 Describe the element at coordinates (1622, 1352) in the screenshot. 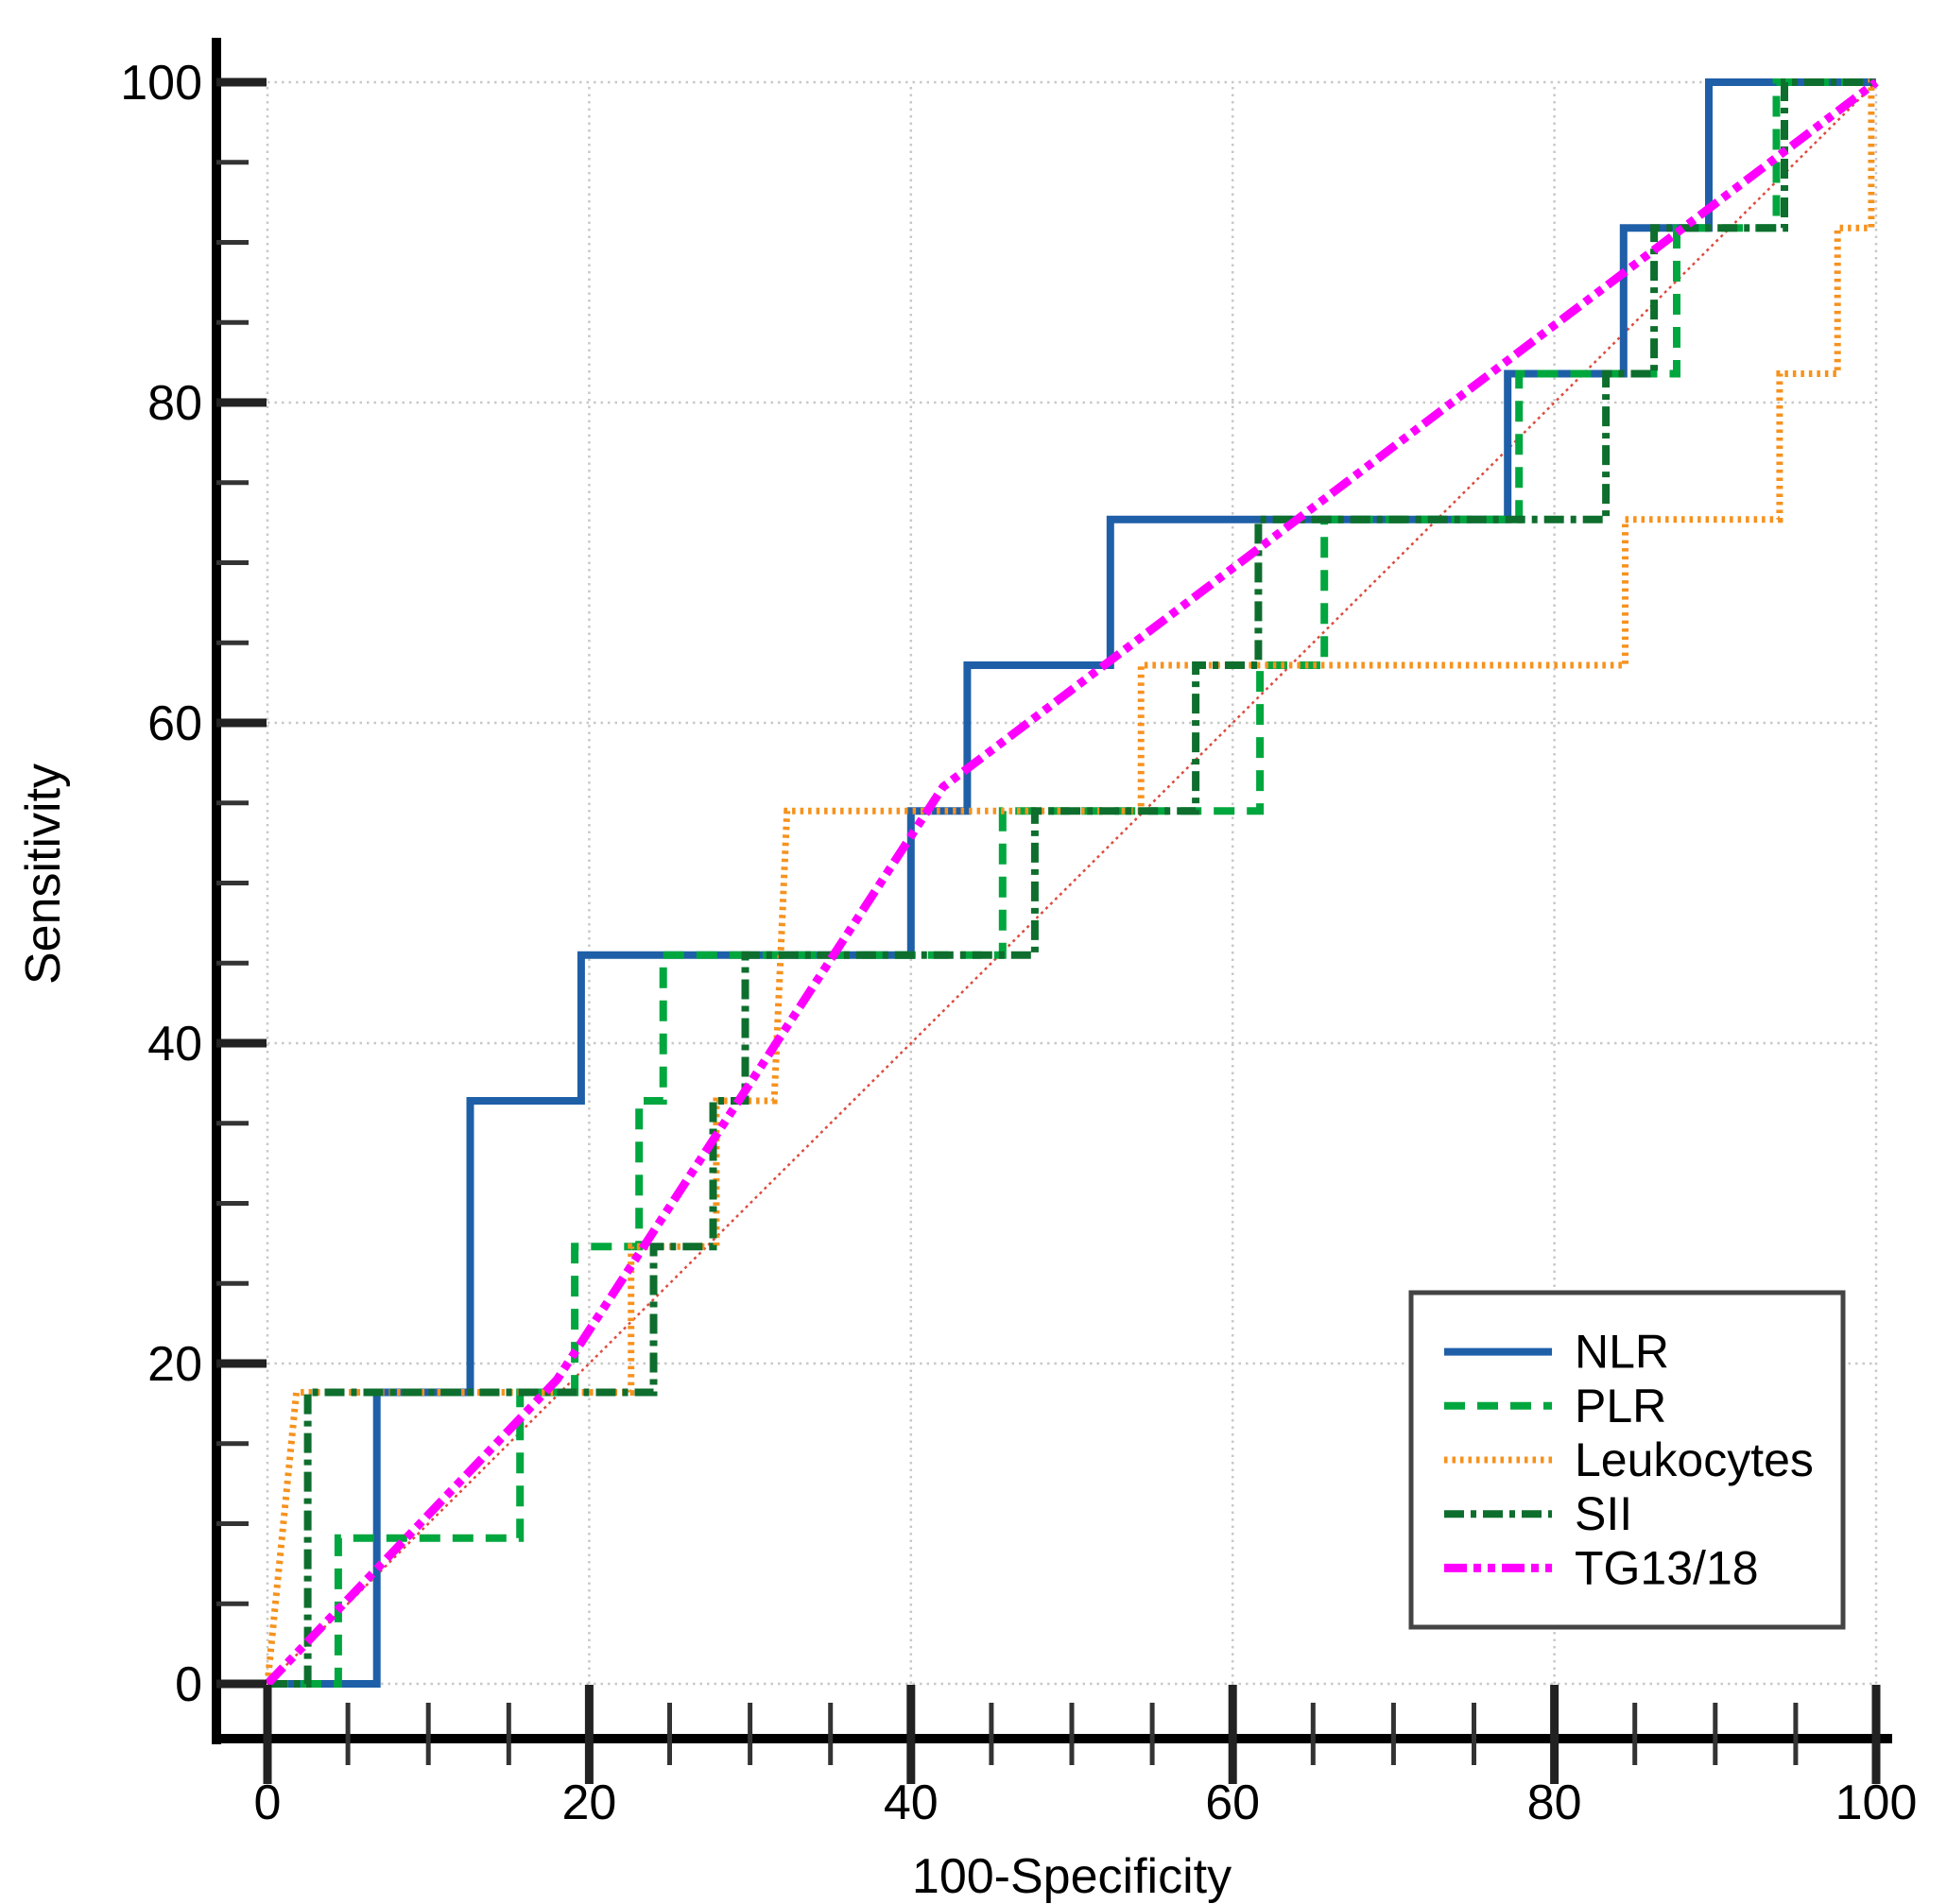

I see `legend-label-nlr: NLR` at that location.